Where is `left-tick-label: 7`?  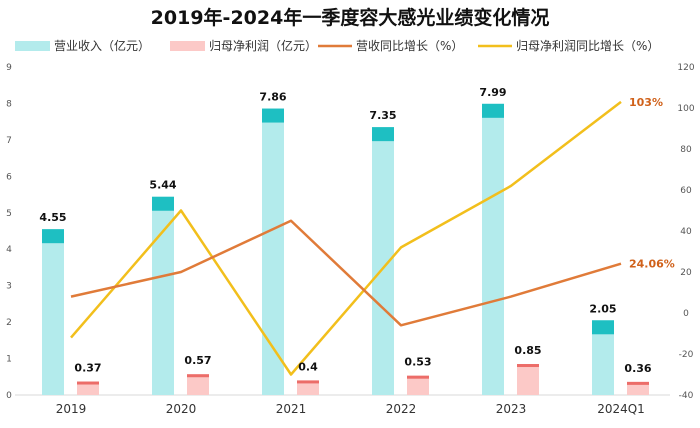 left-tick-label: 7 is located at coordinates (9, 141).